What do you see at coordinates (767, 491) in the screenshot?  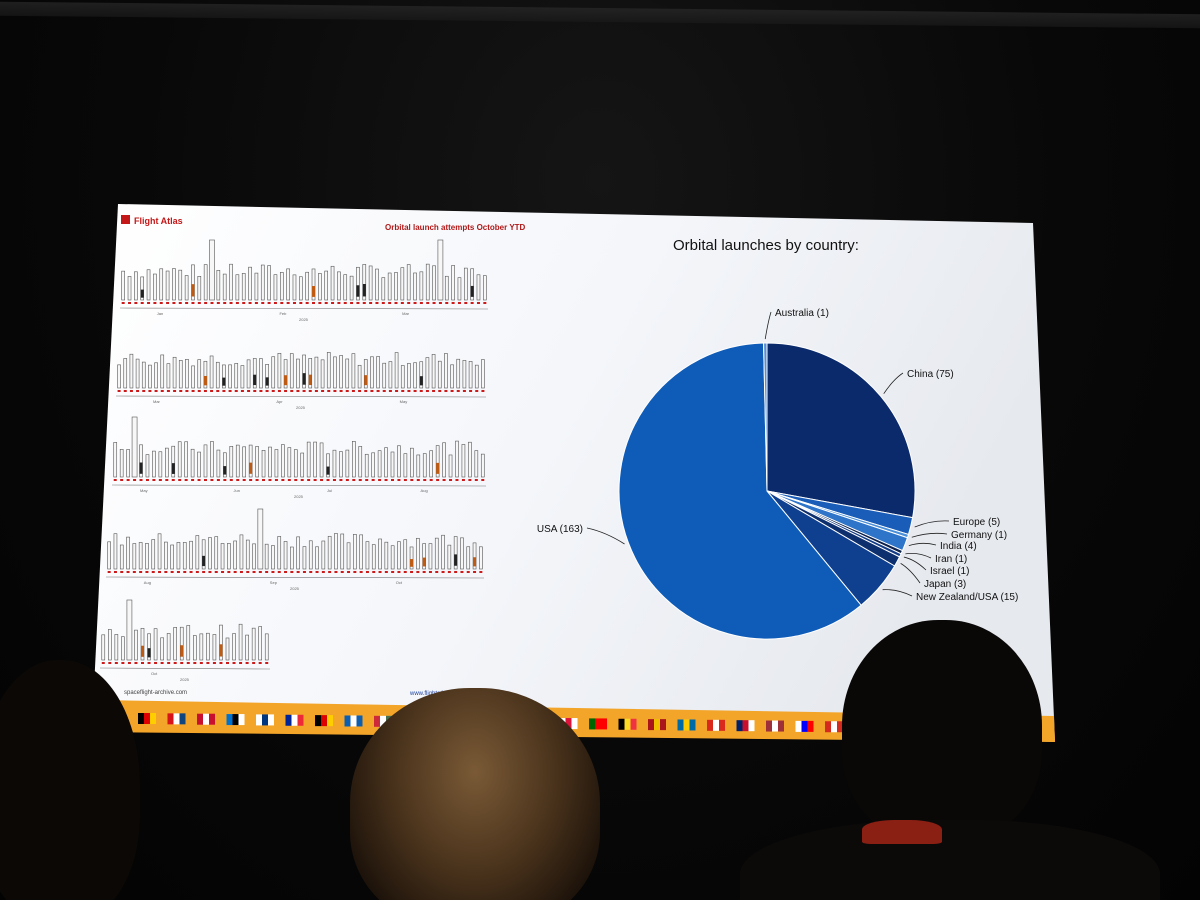 I see `pie-chart` at bounding box center [767, 491].